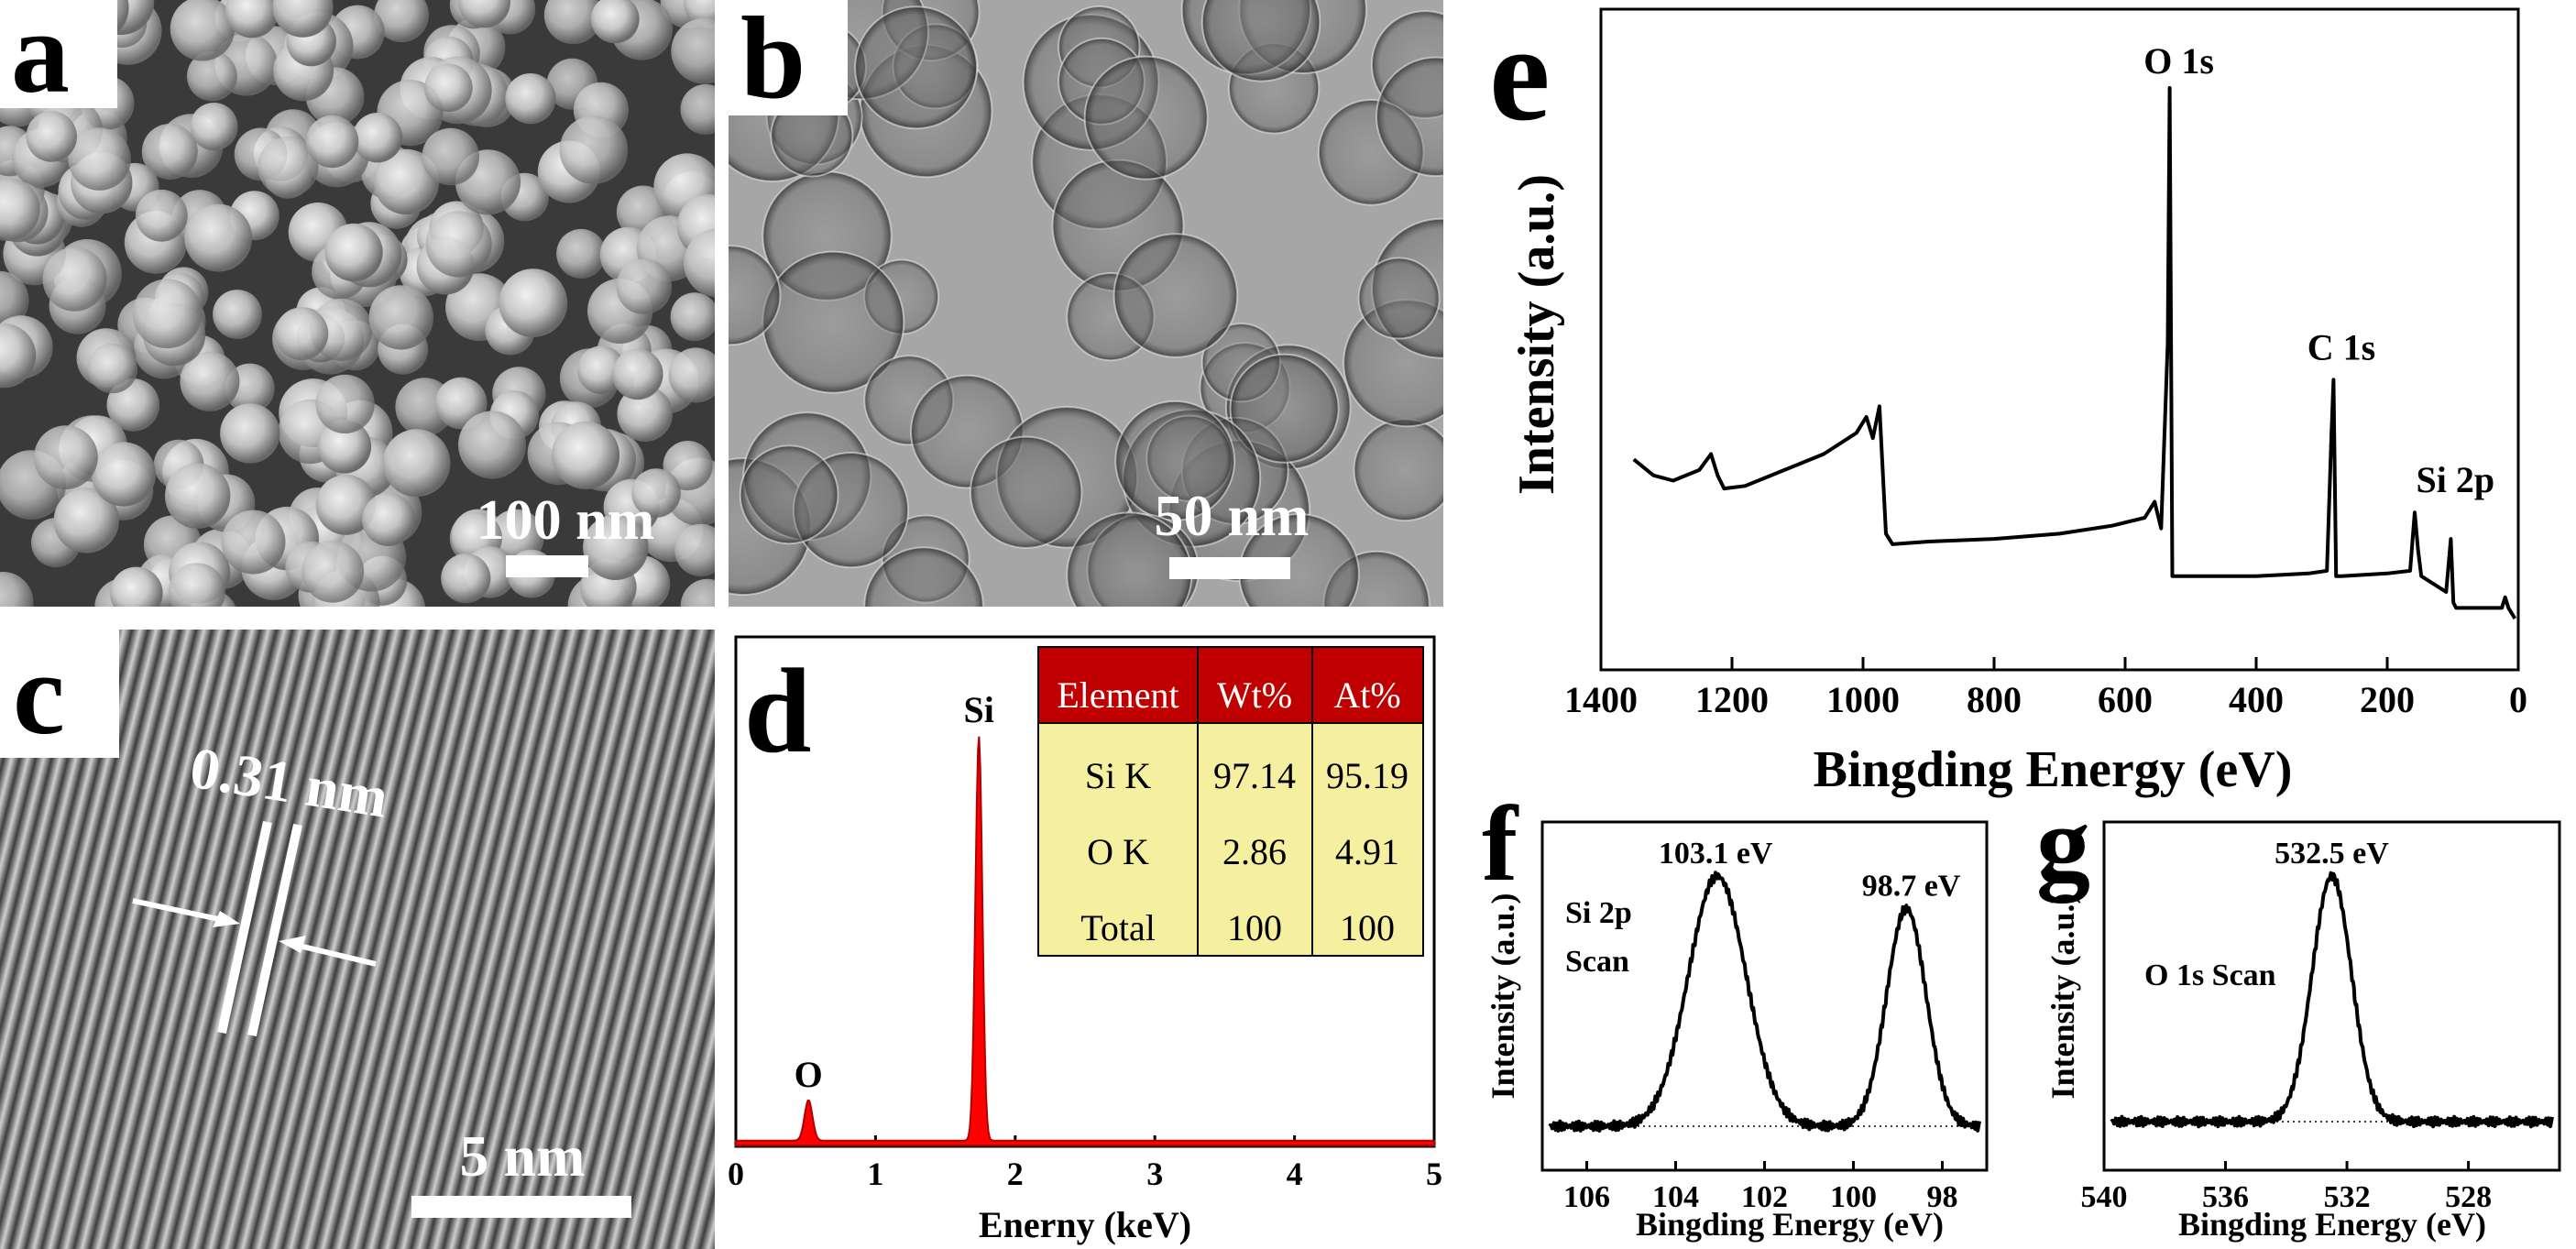  I want to click on table-header-wt: Wt%, so click(1254, 695).